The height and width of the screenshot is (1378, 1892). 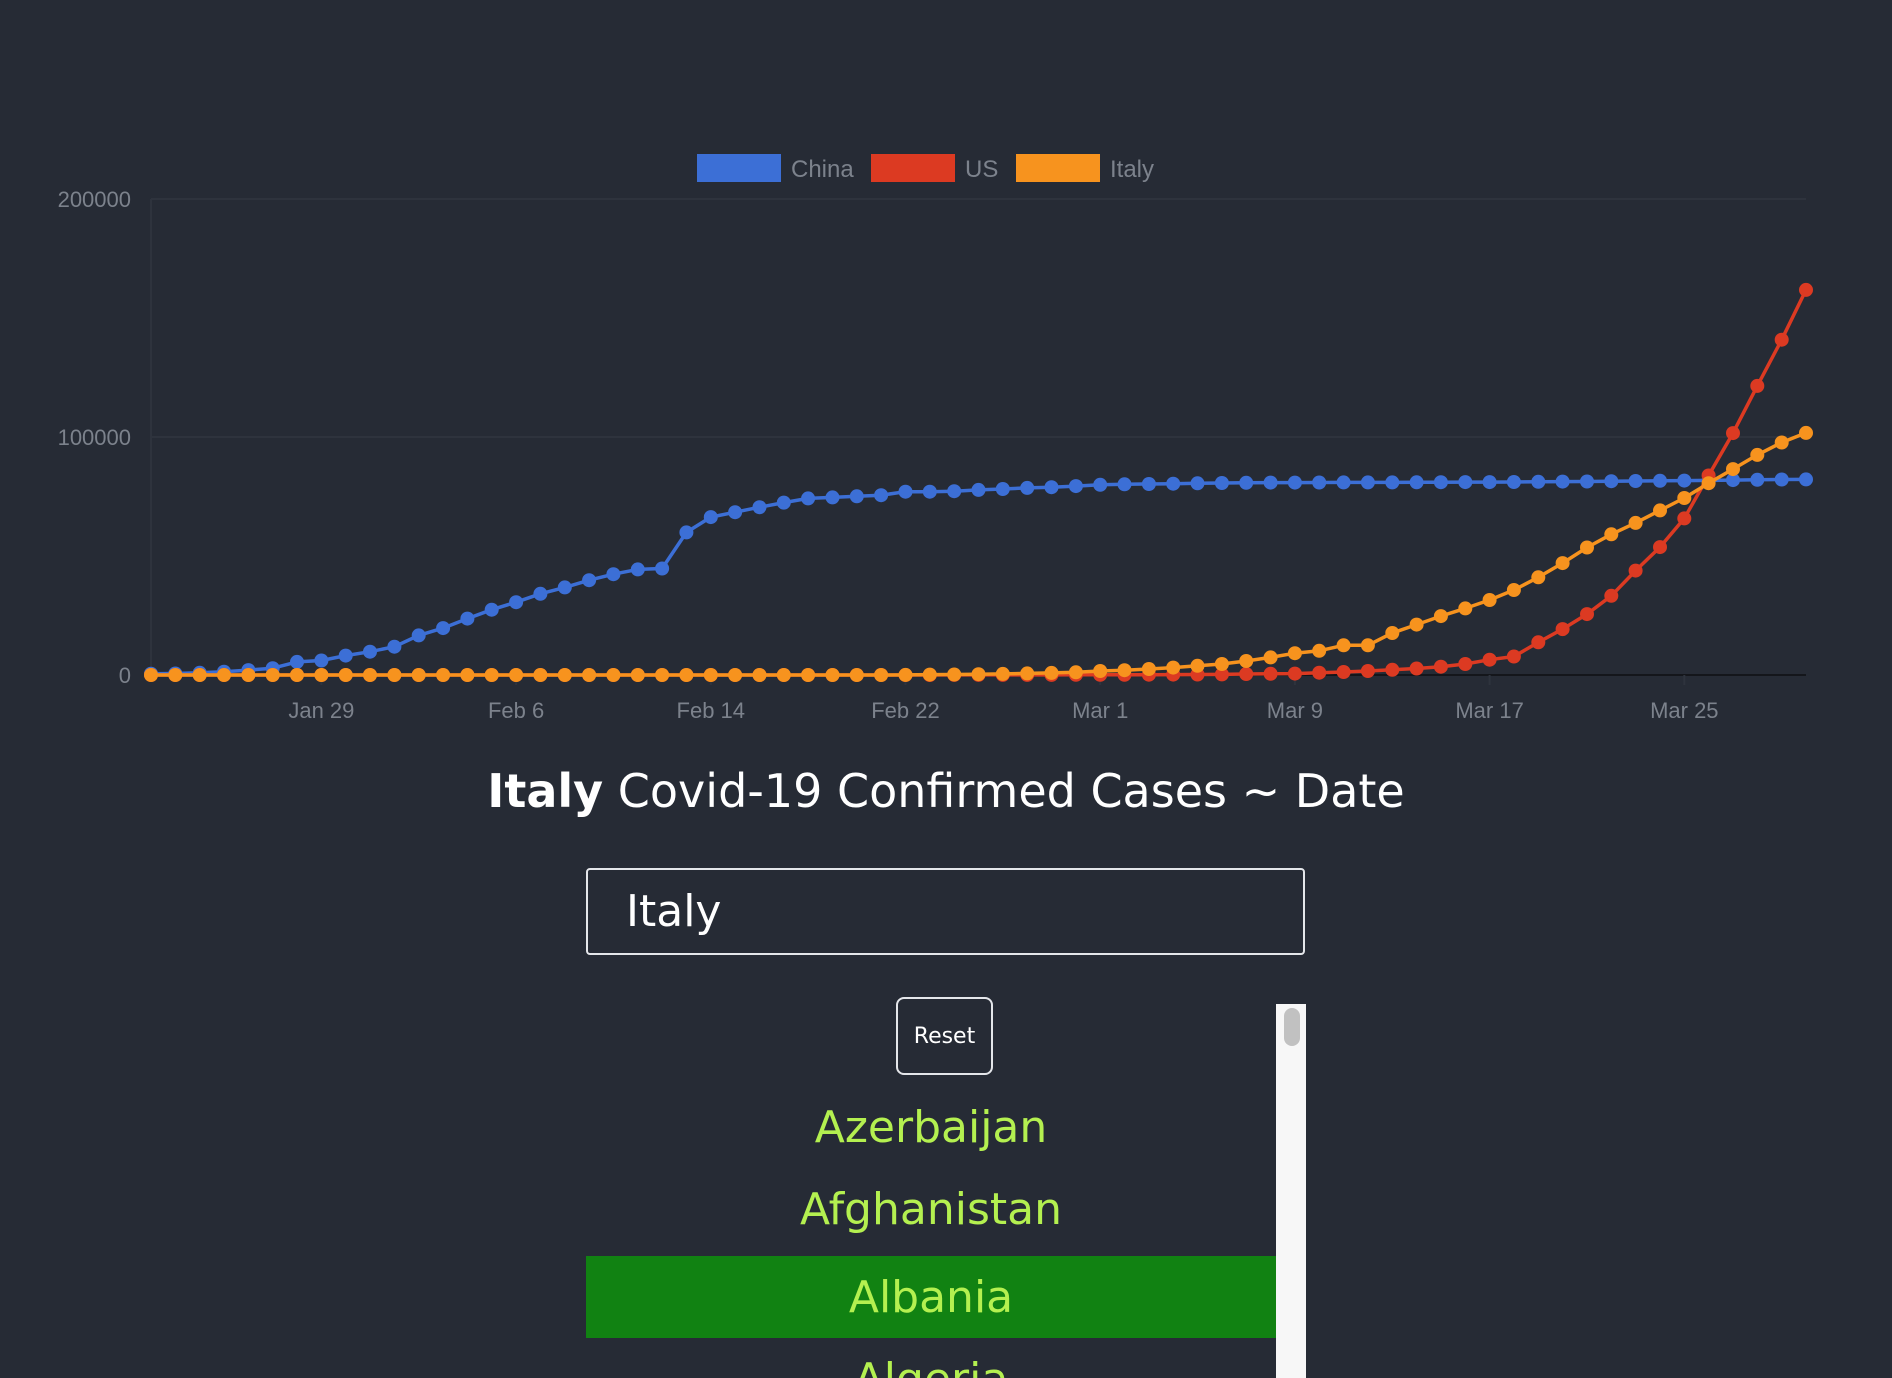 I want to click on scrollbar-thumb, so click(x=1292, y=1027).